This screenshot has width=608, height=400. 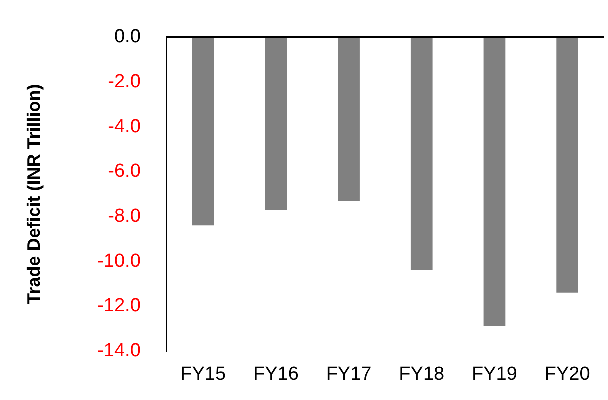 What do you see at coordinates (124, 171) in the screenshot?
I see `y-tick-label: -6.0` at bounding box center [124, 171].